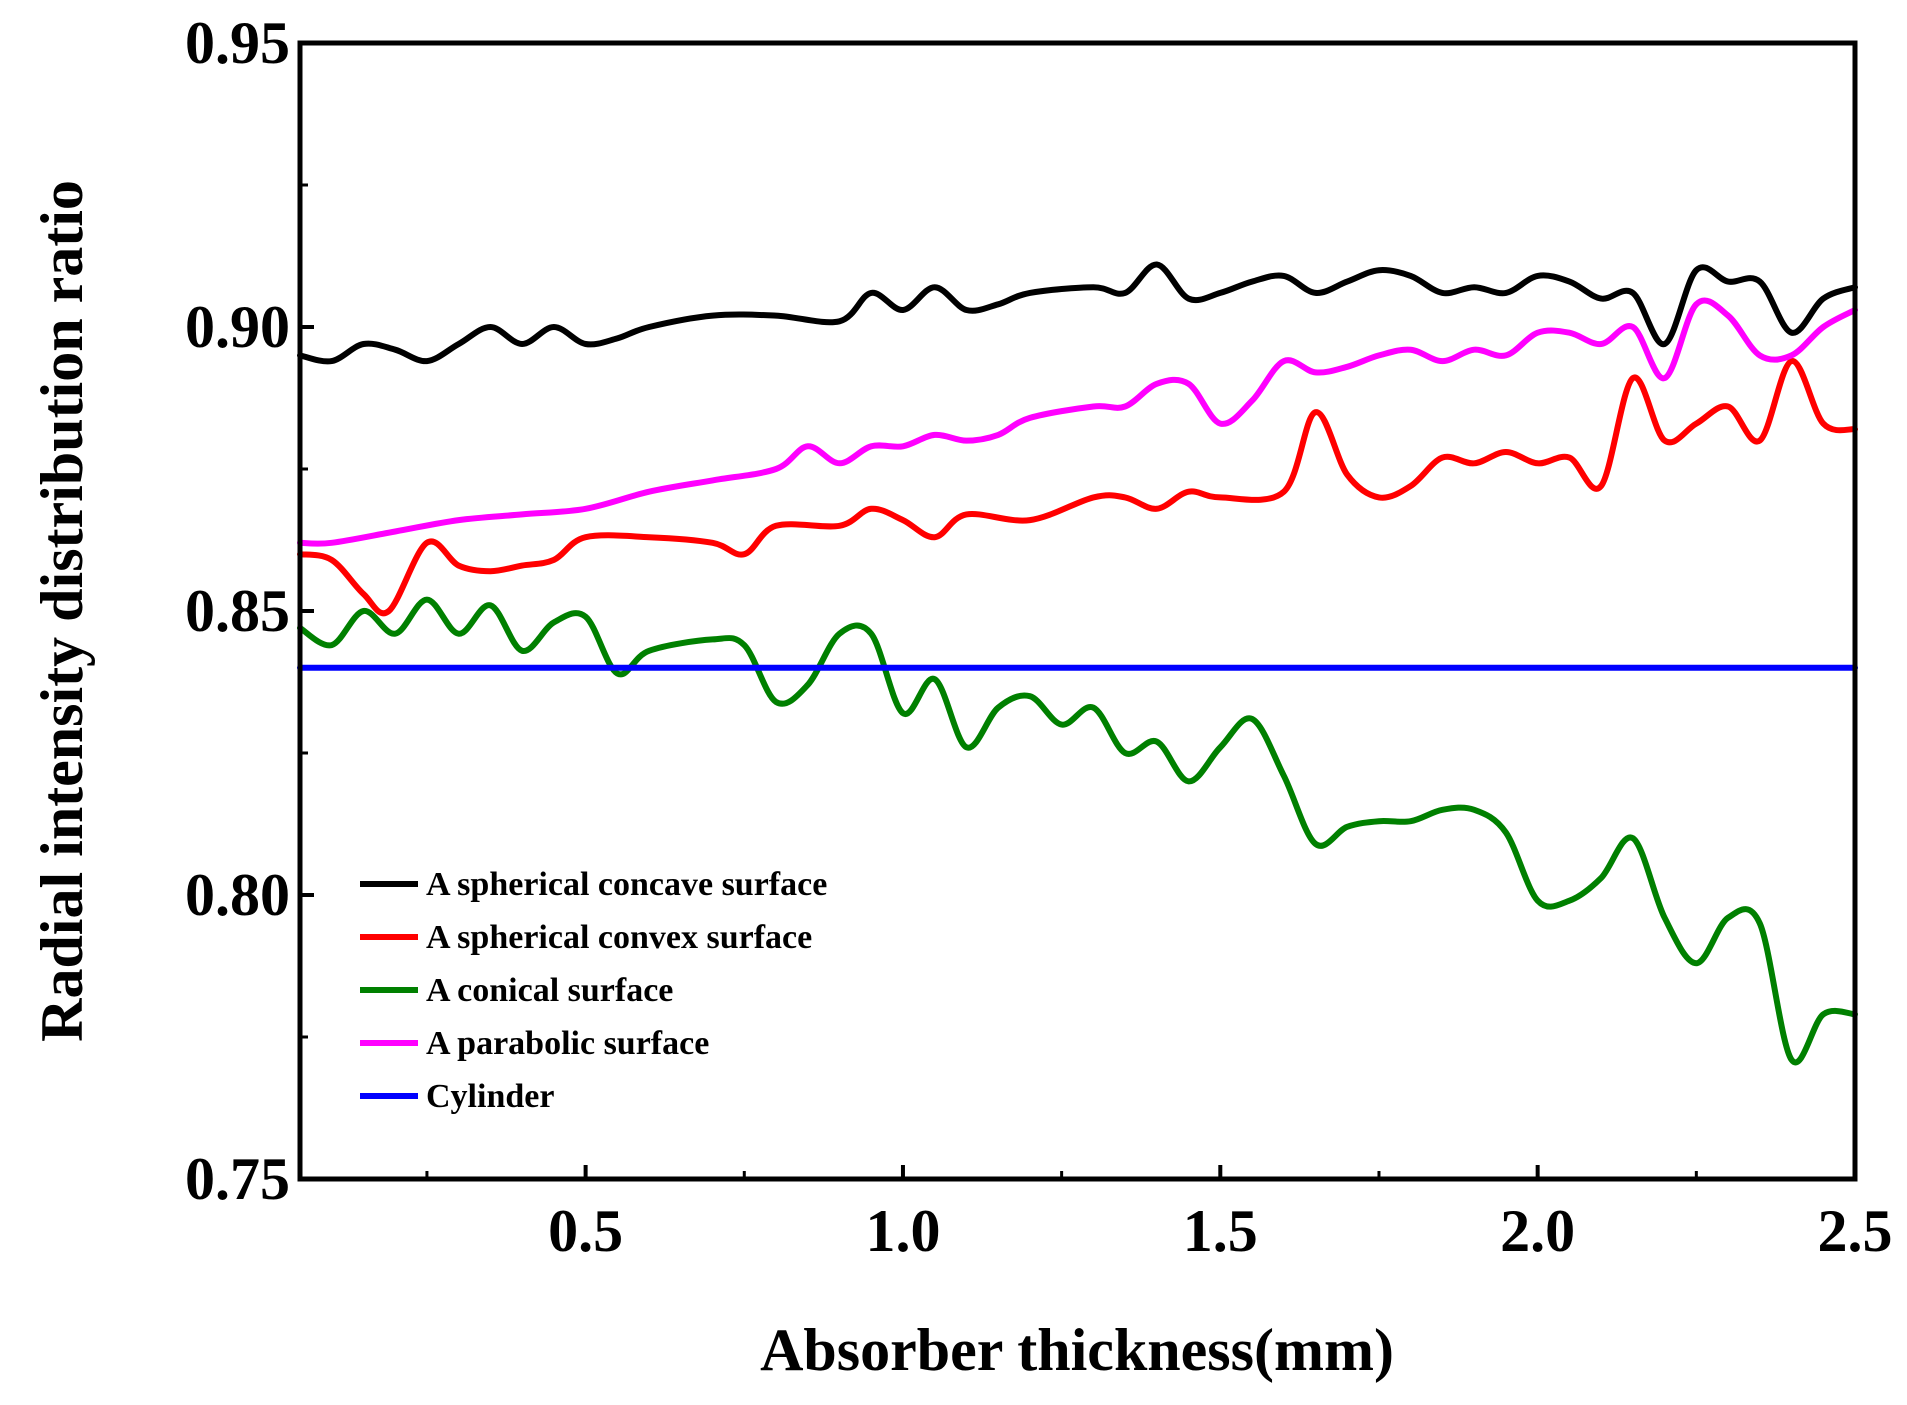 The width and height of the screenshot is (1907, 1405). What do you see at coordinates (62, 611) in the screenshot?
I see `y-axis-title: Radial intensity distribution ratio` at bounding box center [62, 611].